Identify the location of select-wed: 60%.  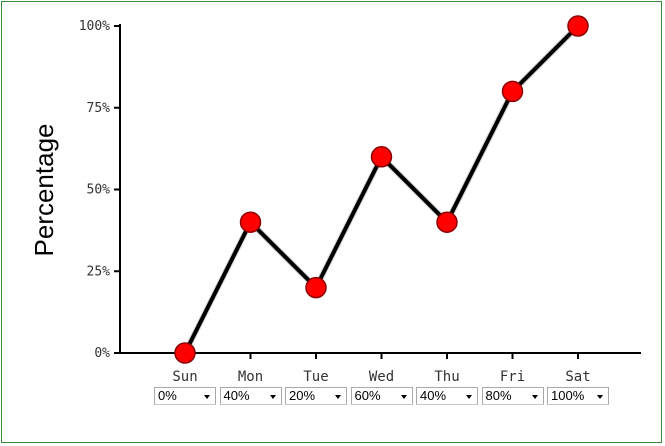
(381, 396).